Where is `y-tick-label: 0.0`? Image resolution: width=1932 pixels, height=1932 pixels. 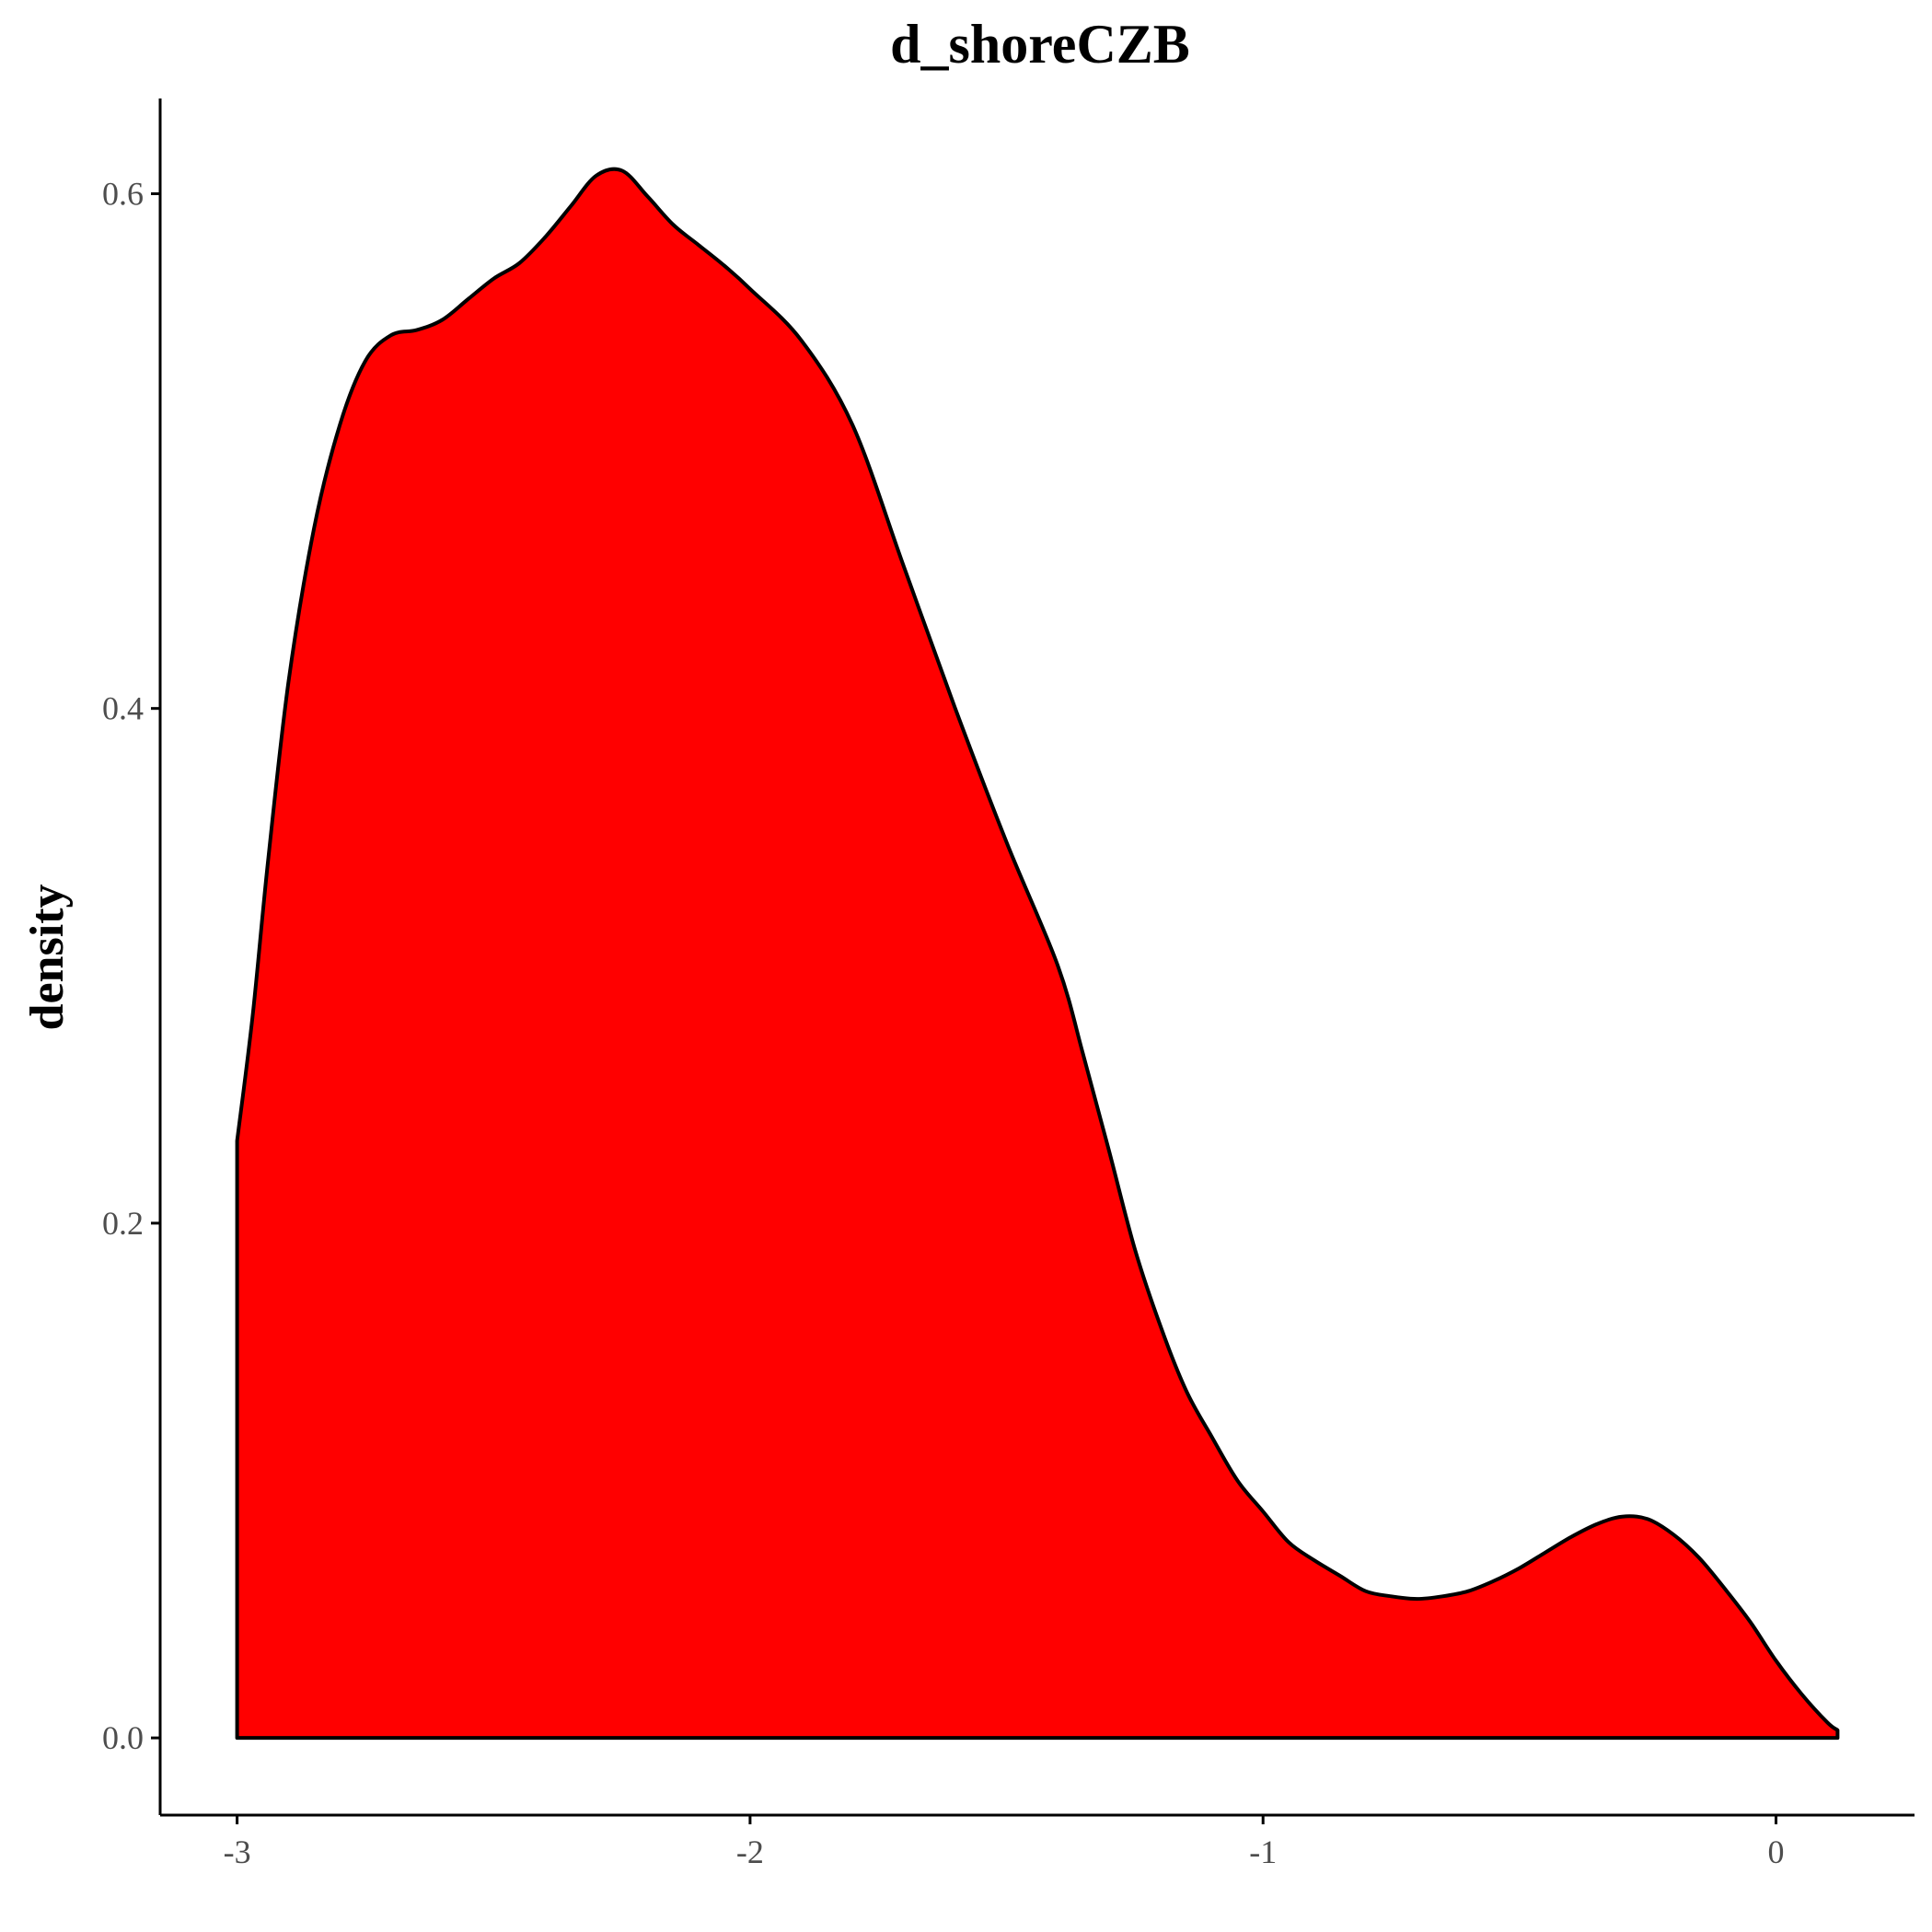
y-tick-label: 0.0 is located at coordinates (123, 1738).